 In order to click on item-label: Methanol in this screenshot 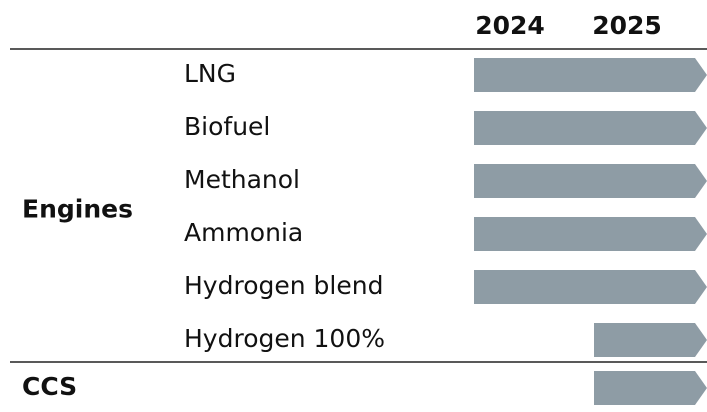, I will do `click(242, 179)`.